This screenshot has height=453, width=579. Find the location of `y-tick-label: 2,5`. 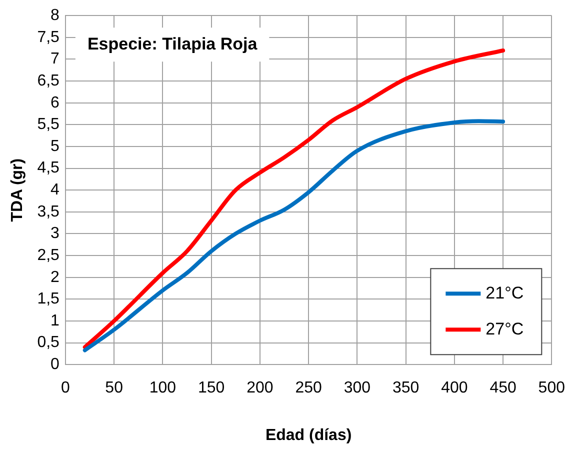

y-tick-label: 2,5 is located at coordinates (48, 255).